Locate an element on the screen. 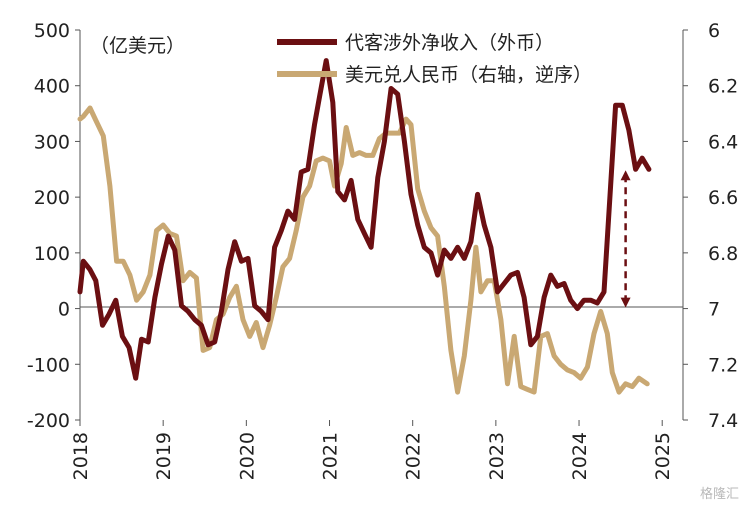  right-tick-label: 6.2 is located at coordinates (723, 87).